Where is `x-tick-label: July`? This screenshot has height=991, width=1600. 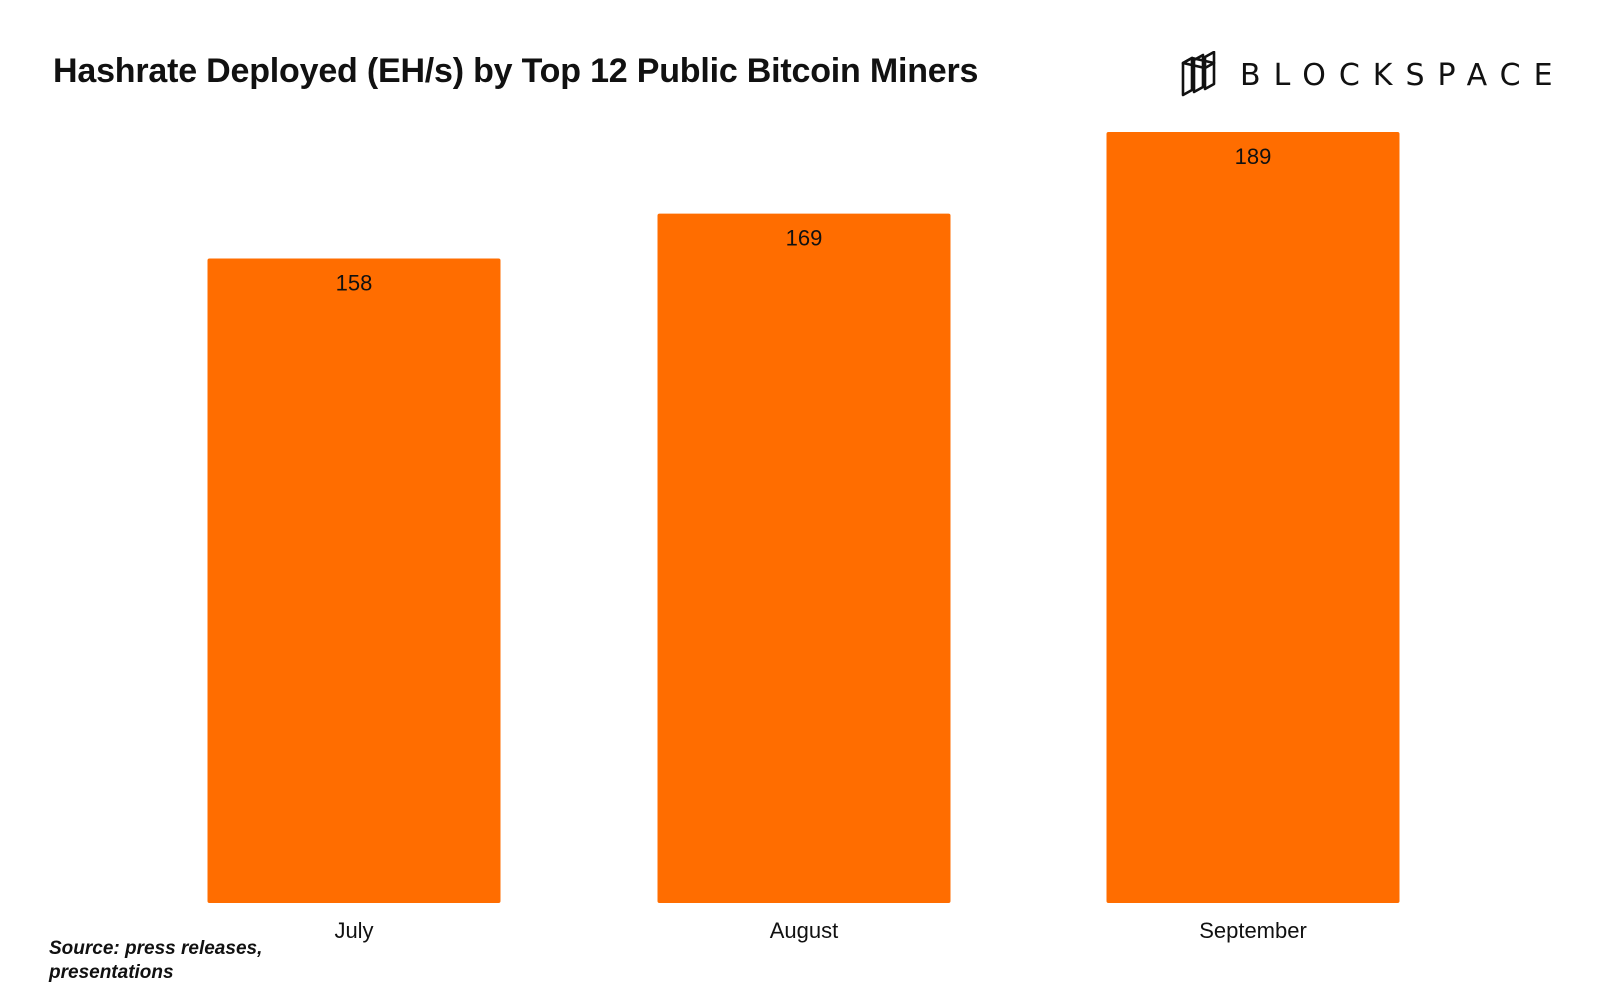 x-tick-label: July is located at coordinates (353, 930).